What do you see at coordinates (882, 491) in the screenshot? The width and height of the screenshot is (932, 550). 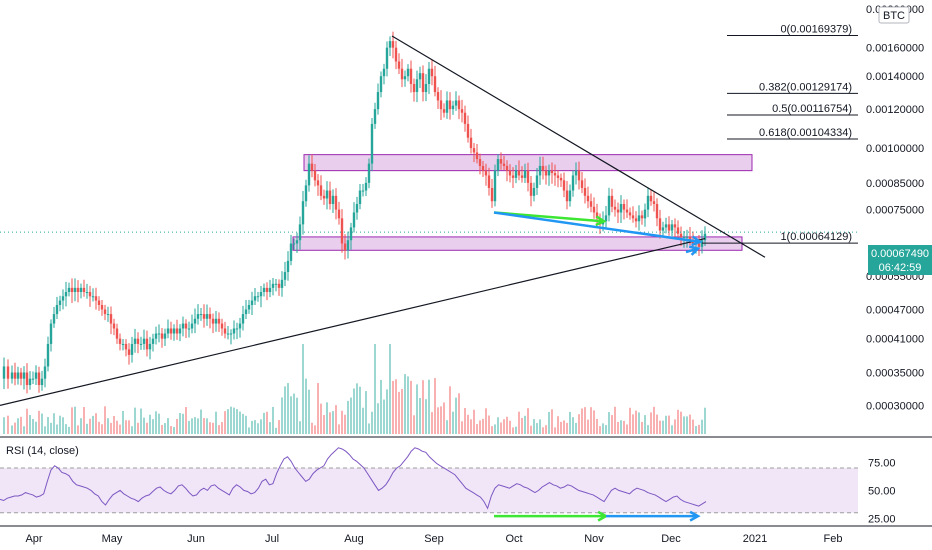 I see `rsi-axis: 75.00 50.00 25.00` at bounding box center [882, 491].